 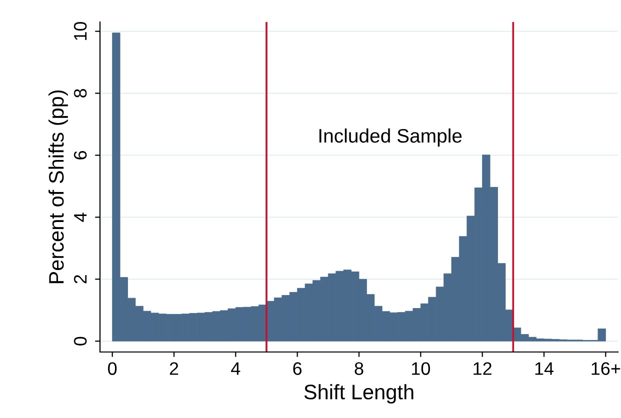 What do you see at coordinates (483, 368) in the screenshot?
I see `x-tick-label: 12` at bounding box center [483, 368].